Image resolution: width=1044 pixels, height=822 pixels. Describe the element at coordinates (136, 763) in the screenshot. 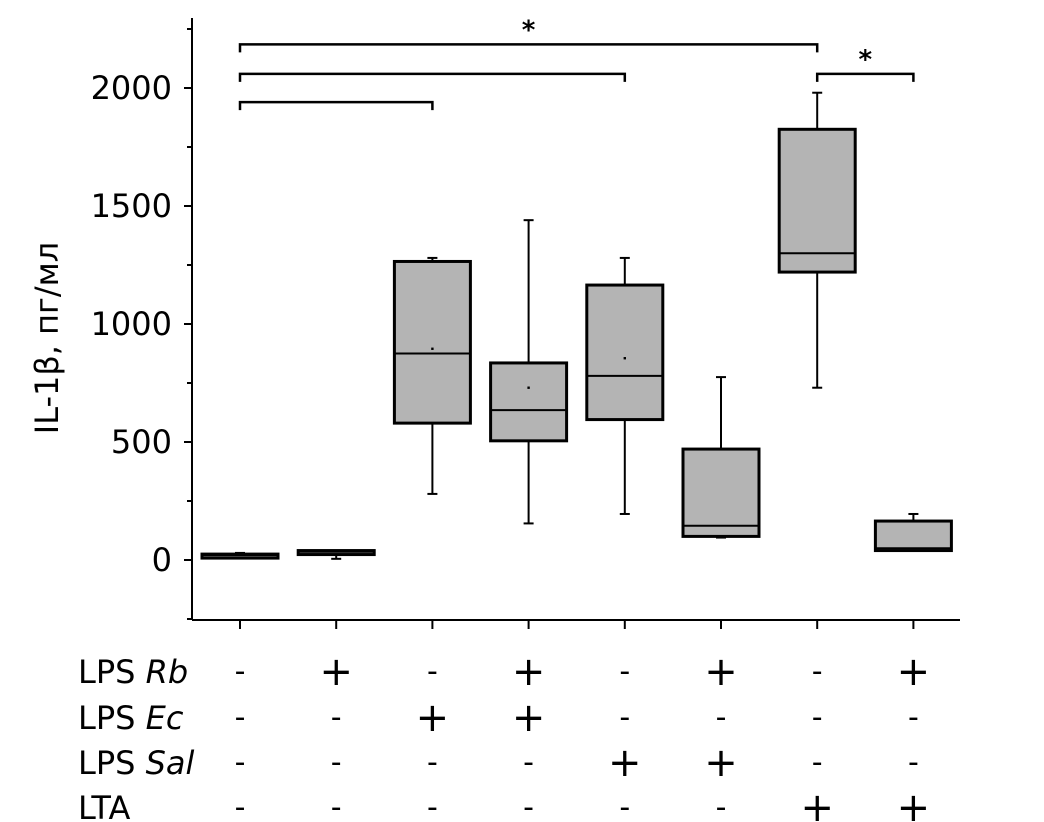

I see `condition-row-label: LPS Sal` at that location.